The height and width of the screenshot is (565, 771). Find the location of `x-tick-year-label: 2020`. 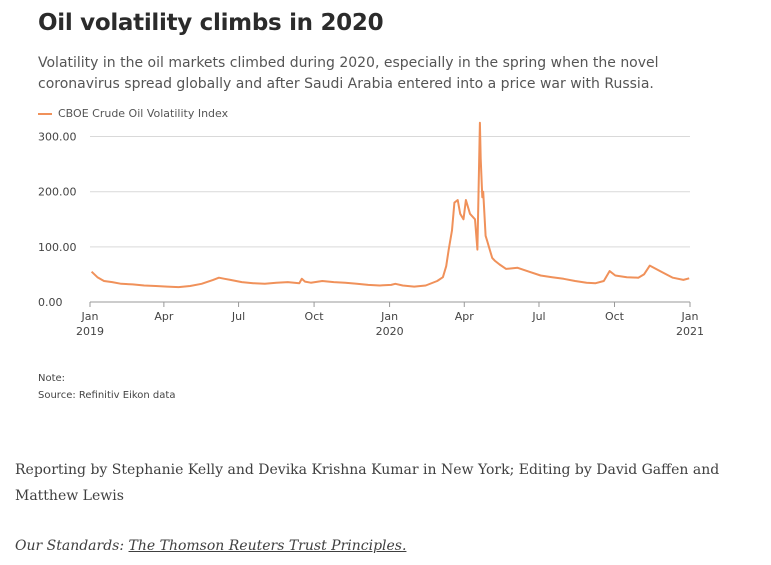

x-tick-year-label: 2020 is located at coordinates (390, 331).